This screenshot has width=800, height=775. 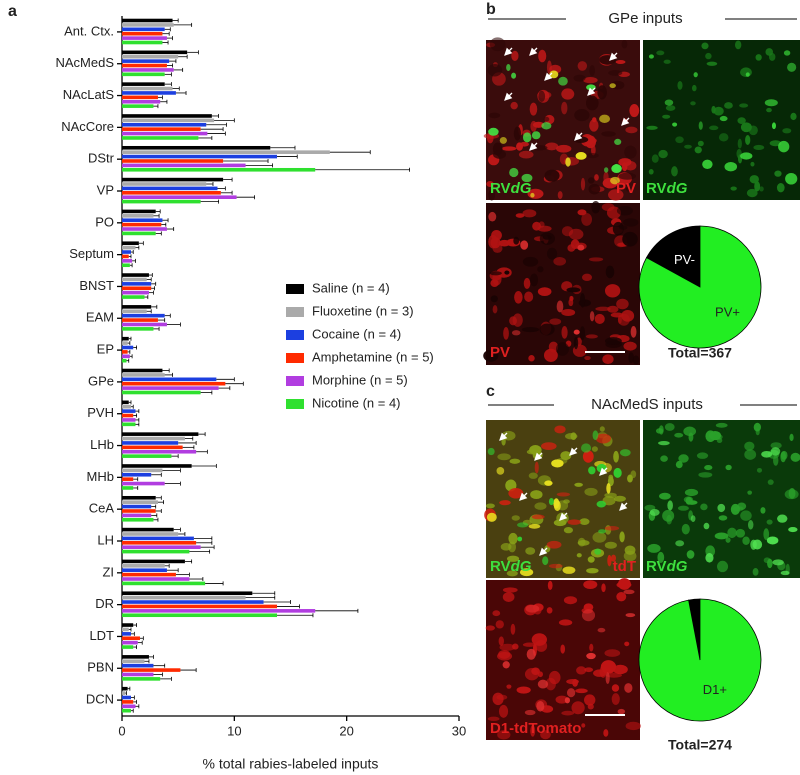 I want to click on panel-label: b, so click(x=491, y=9).